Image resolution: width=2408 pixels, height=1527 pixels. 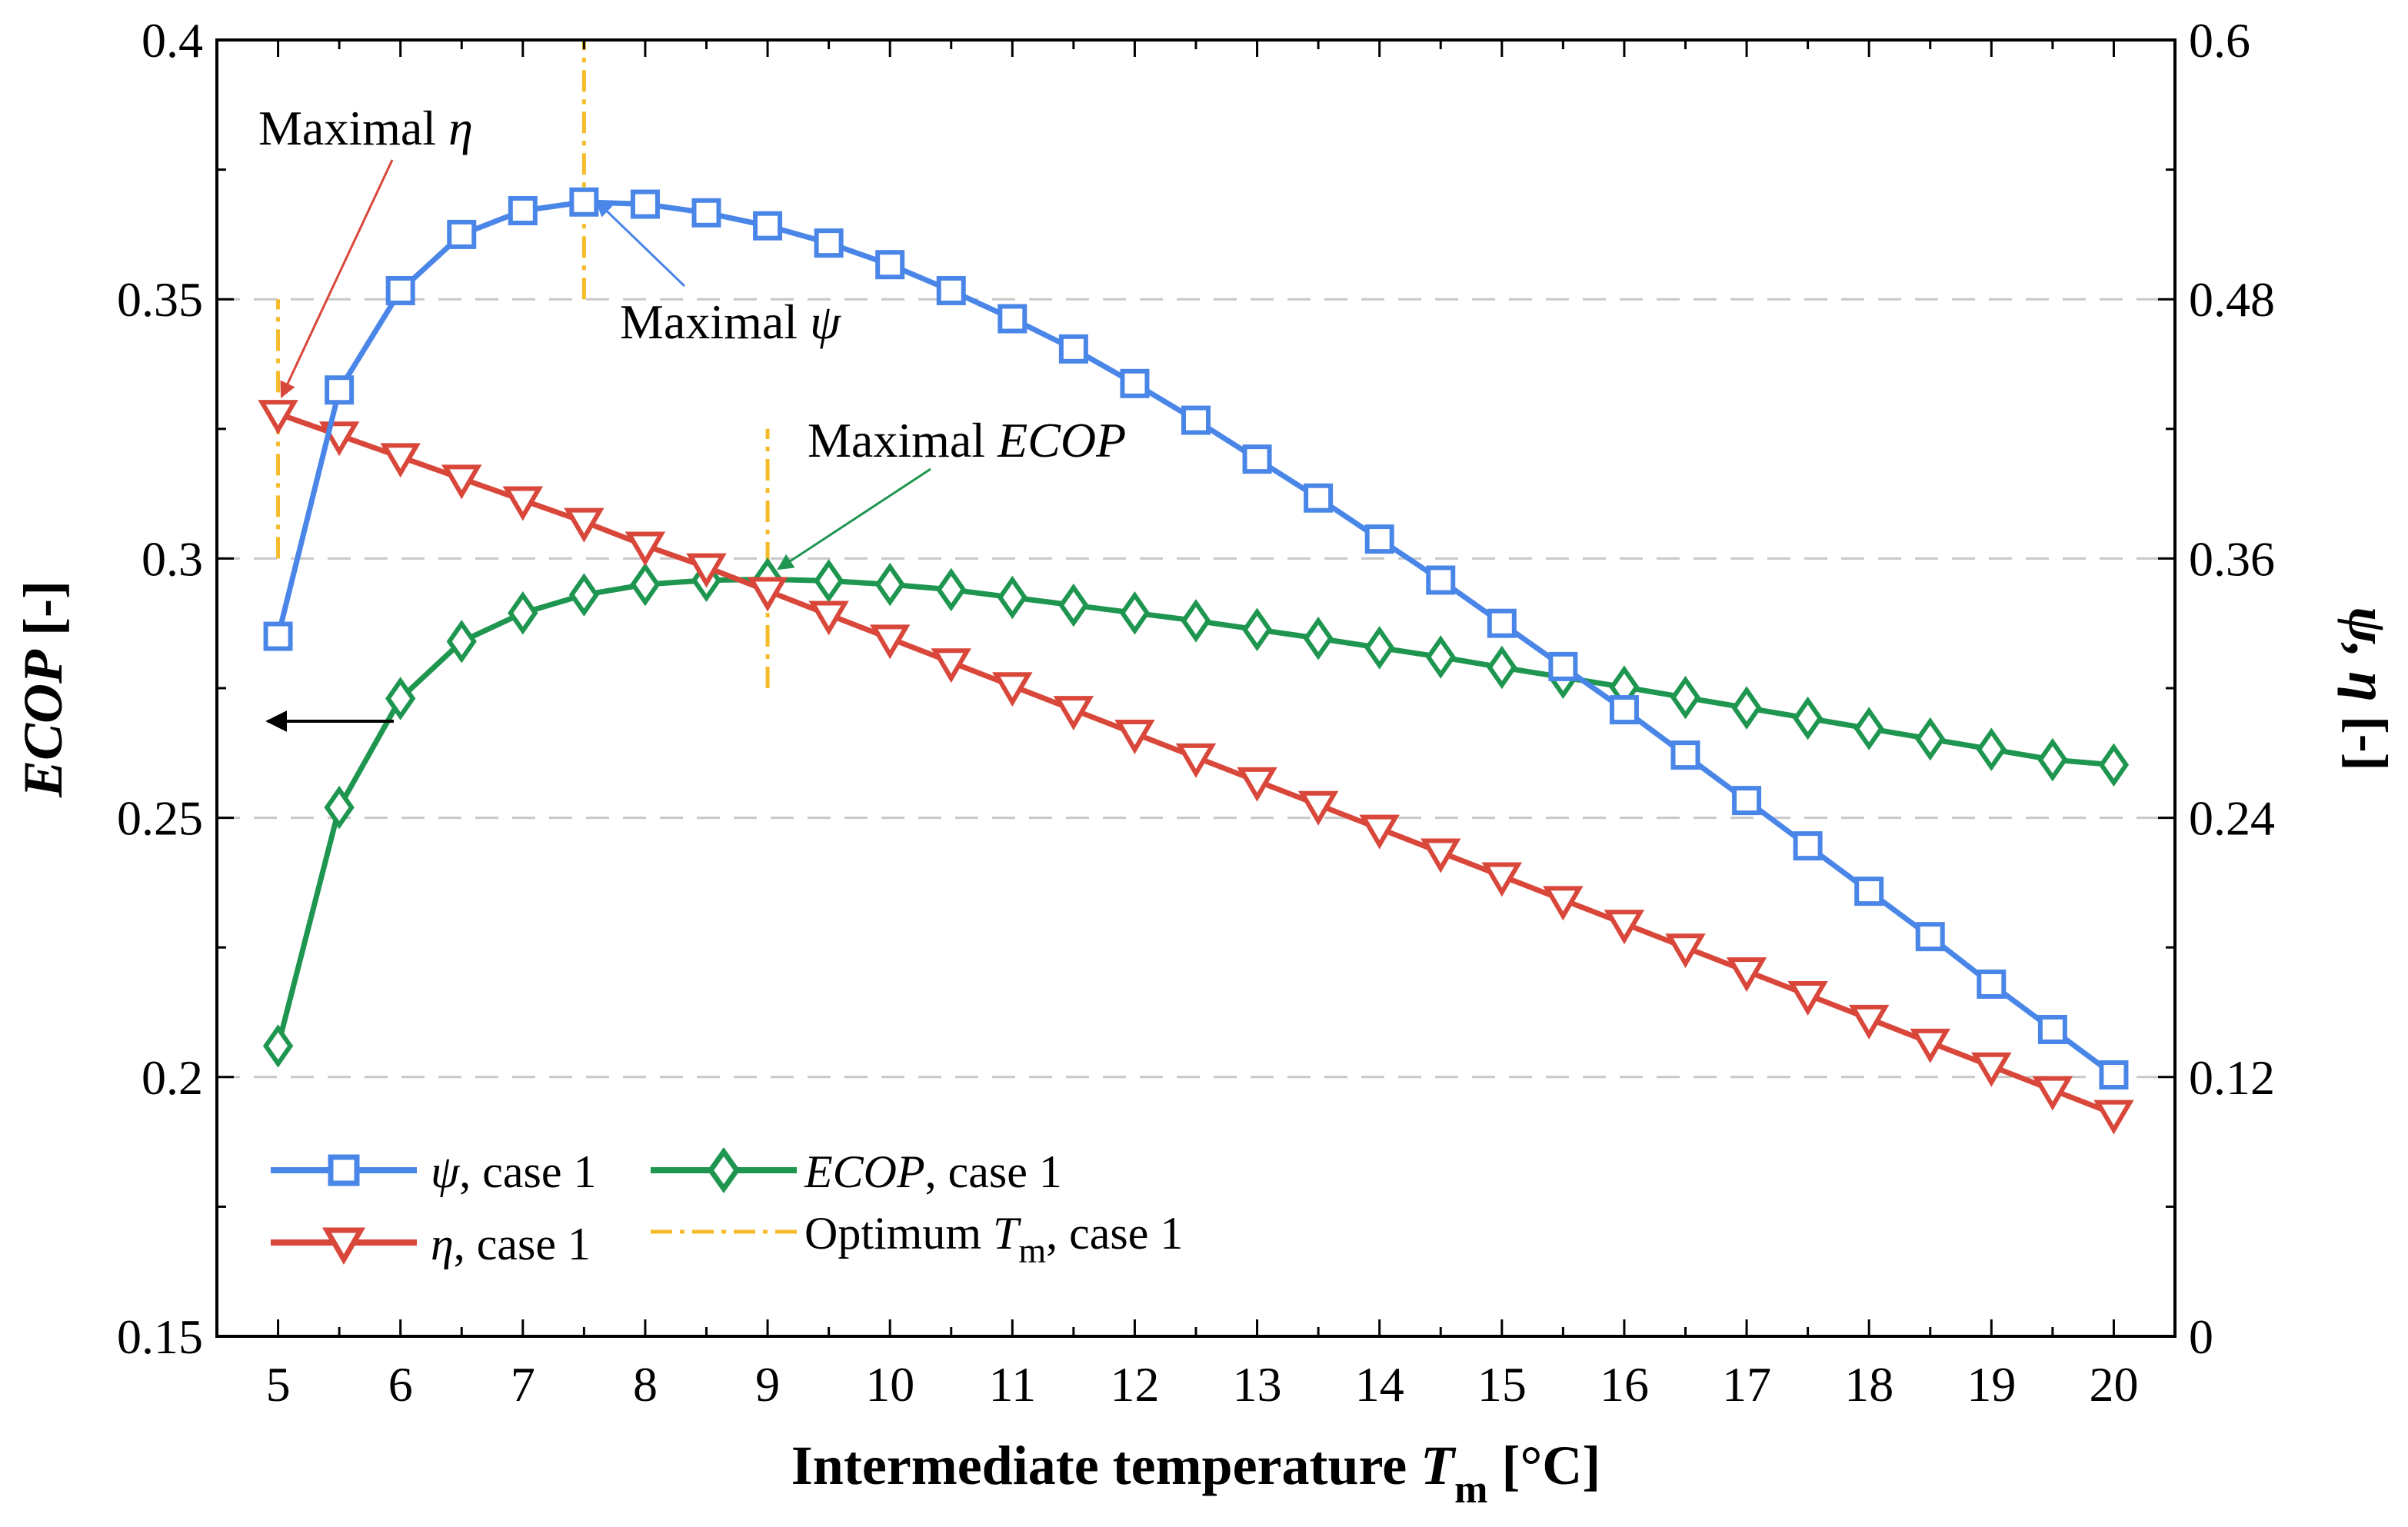 What do you see at coordinates (523, 1384) in the screenshot?
I see `x-tick-label: 7` at bounding box center [523, 1384].